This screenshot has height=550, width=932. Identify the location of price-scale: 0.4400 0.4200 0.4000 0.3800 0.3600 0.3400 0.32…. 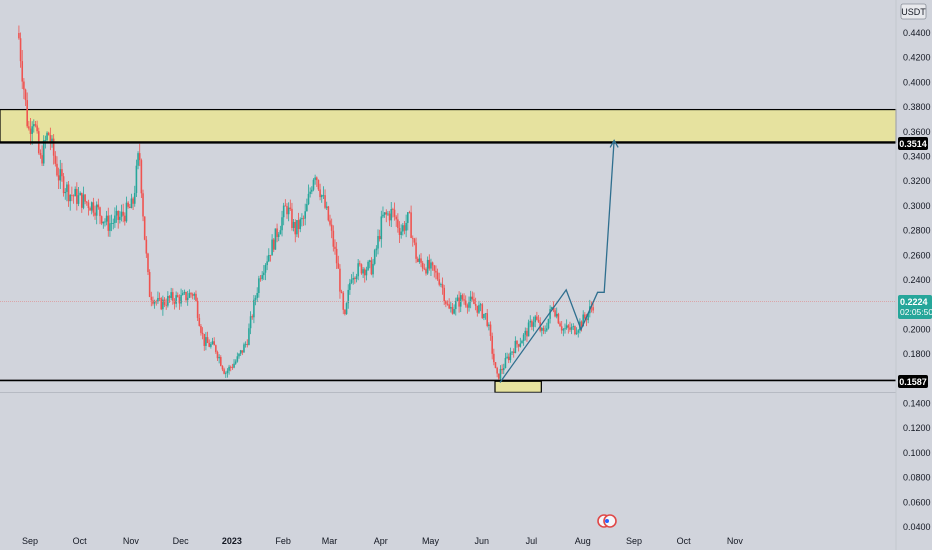
(913, 275).